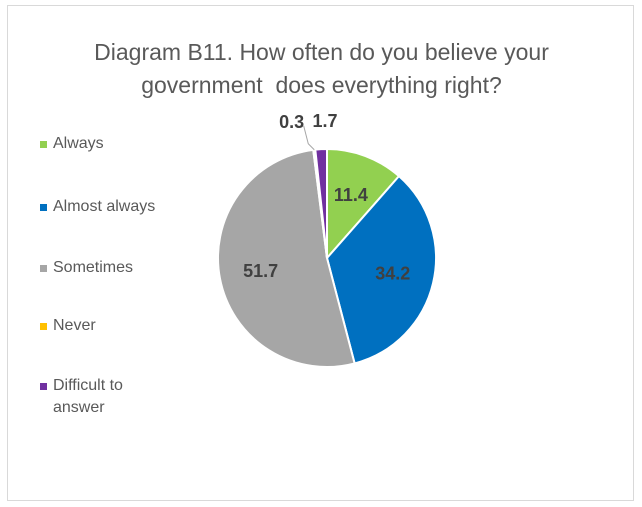 Image resolution: width=642 pixels, height=507 pixels. I want to click on pie-slice-always, so click(363, 204).